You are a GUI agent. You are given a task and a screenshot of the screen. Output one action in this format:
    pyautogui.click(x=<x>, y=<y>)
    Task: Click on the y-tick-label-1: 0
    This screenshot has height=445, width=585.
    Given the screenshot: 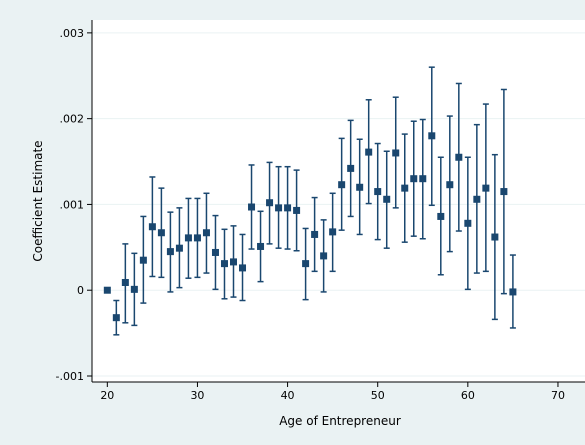 What is the action you would take?
    pyautogui.click(x=80, y=290)
    